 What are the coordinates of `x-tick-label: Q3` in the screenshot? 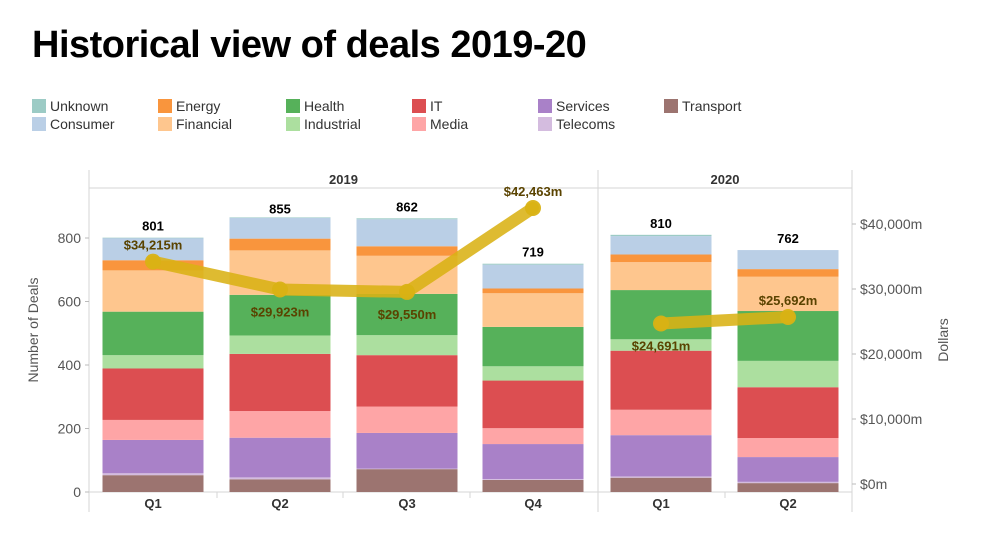 It's located at (406, 503).